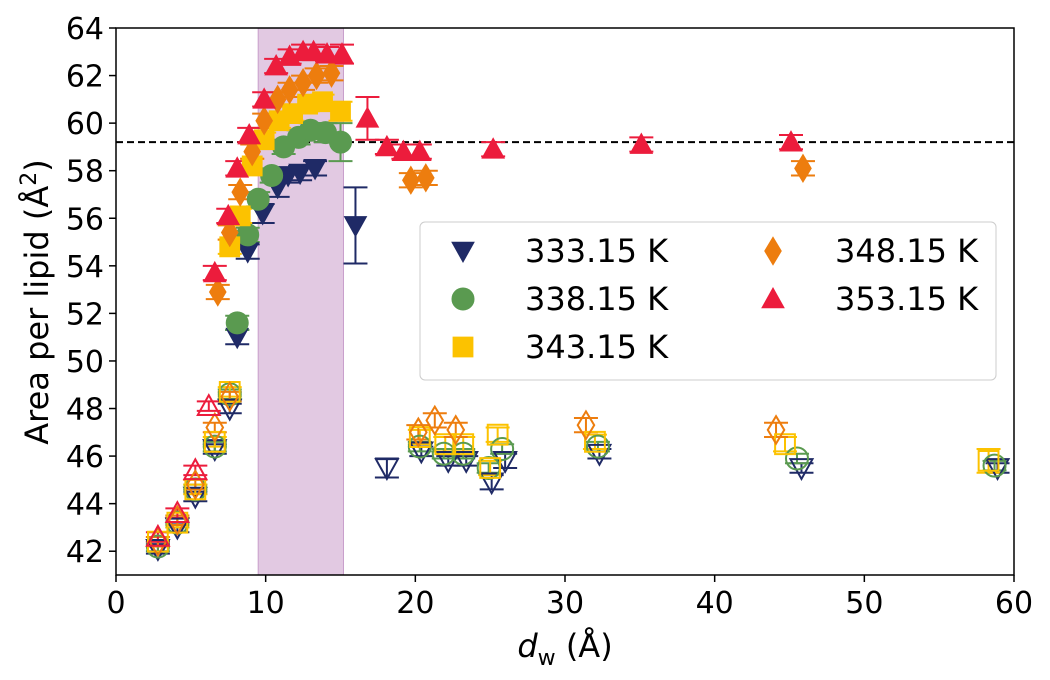  What do you see at coordinates (85, 505) in the screenshot?
I see `y-tick-label: 44` at bounding box center [85, 505].